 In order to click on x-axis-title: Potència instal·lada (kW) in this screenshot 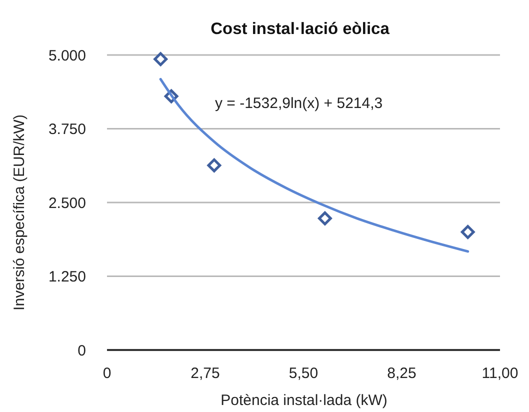, I will do `click(304, 400)`.